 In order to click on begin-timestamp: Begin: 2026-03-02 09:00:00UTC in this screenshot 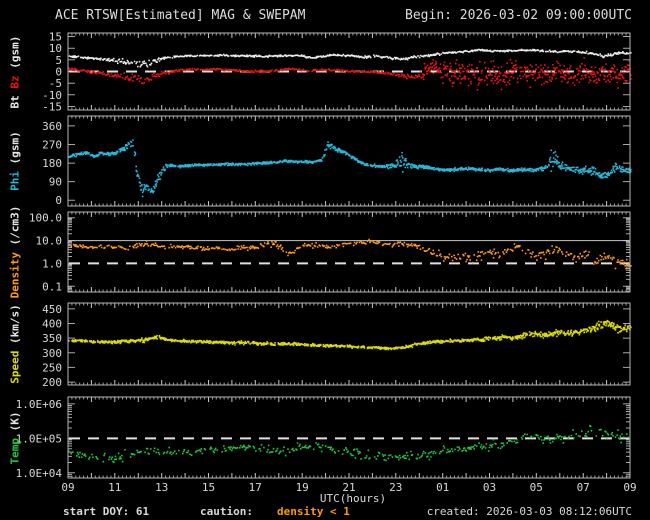, I will do `click(518, 15)`.